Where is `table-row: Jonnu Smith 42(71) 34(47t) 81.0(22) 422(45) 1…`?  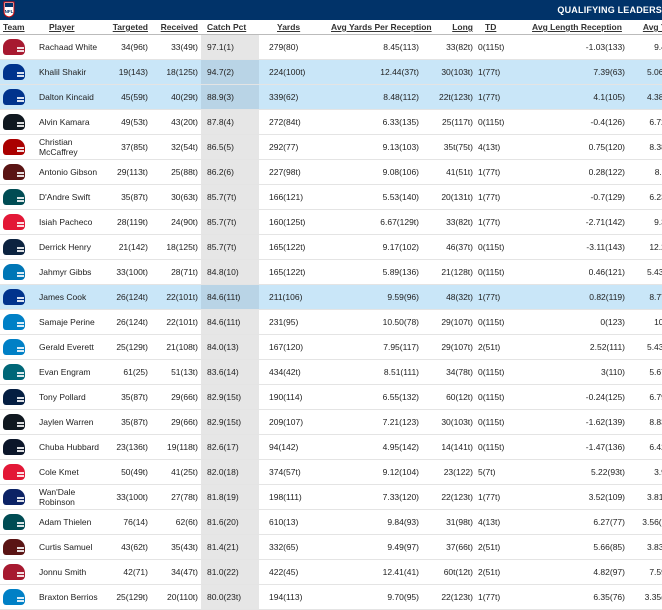
table-row: Jonnu Smith 42(71) 34(47t) 81.0(22) 422(45) 1… is located at coordinates (331, 572).